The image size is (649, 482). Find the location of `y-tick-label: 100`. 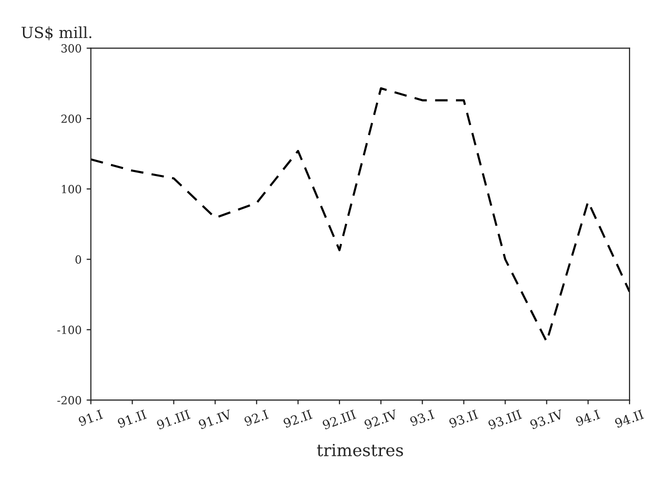

y-tick-label: 100 is located at coordinates (72, 189).